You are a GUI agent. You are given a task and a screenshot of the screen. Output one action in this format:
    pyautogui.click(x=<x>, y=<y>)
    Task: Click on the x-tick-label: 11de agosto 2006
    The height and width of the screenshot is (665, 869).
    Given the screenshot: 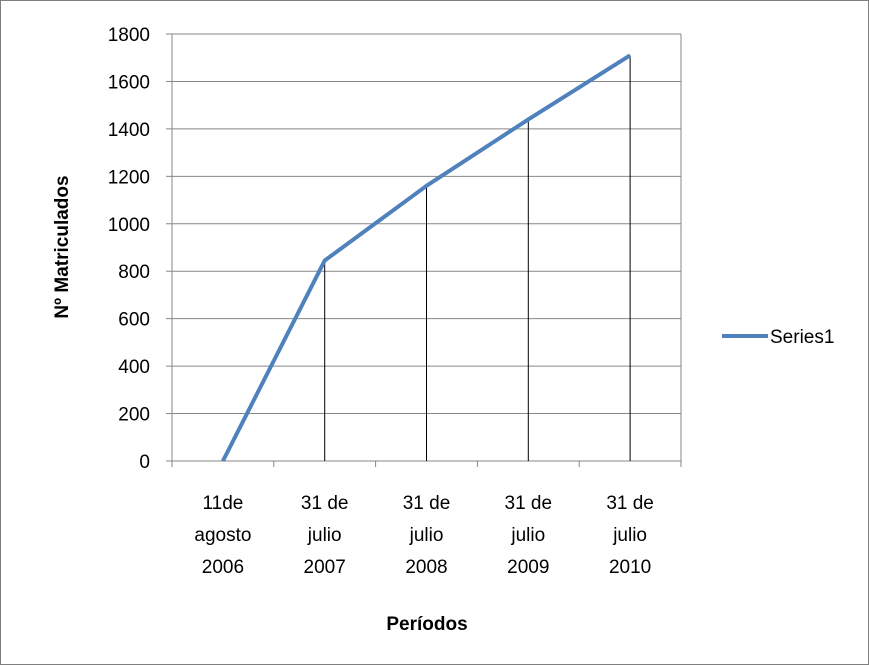 What is the action you would take?
    pyautogui.click(x=222, y=535)
    